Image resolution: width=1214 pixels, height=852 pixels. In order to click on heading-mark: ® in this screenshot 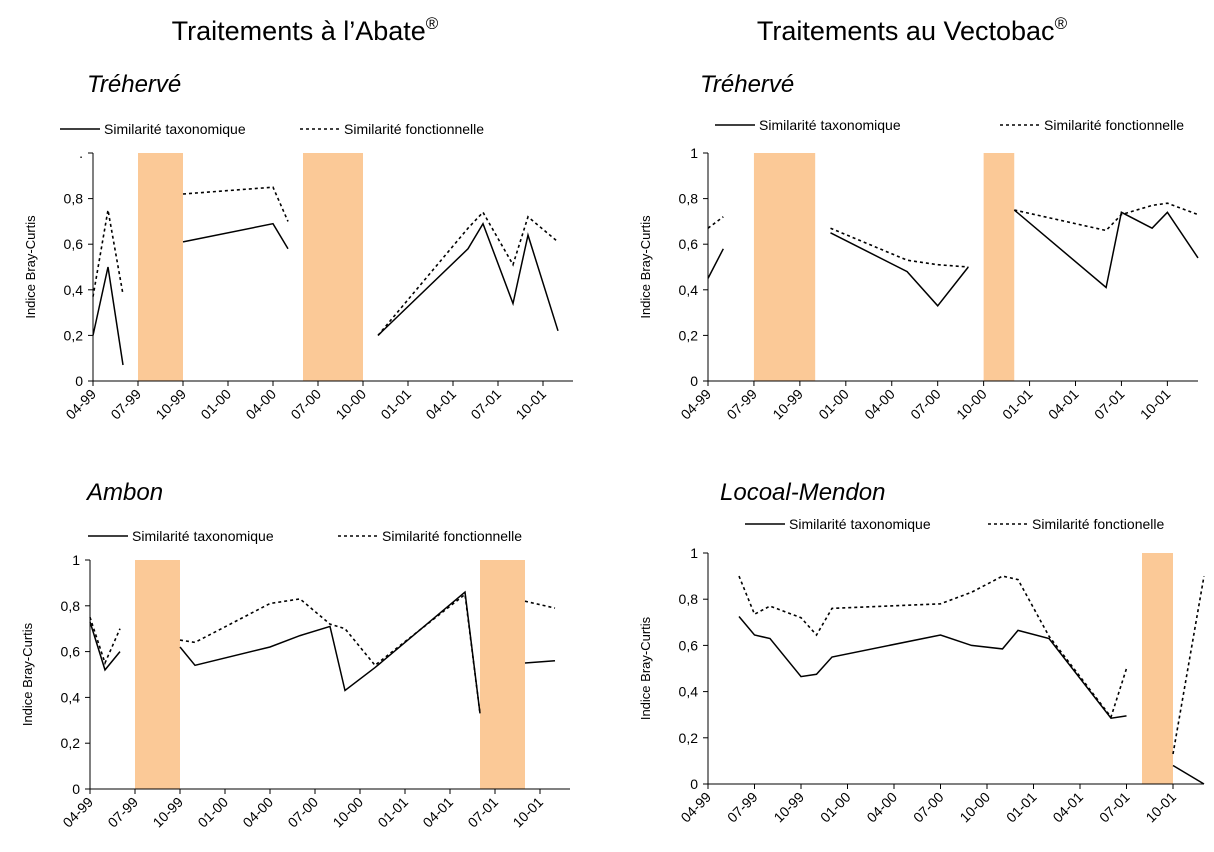, I will do `click(432, 23)`.